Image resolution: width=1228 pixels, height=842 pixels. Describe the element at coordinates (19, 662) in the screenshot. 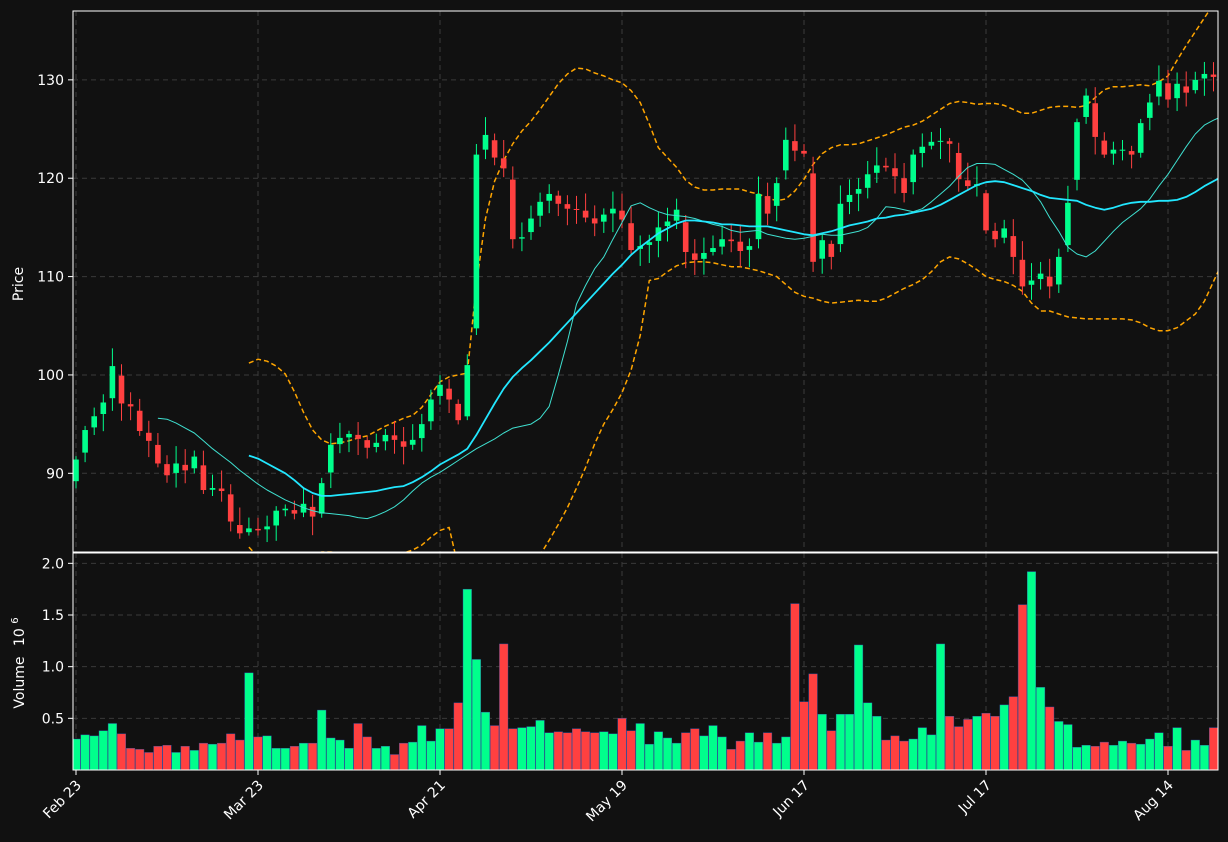

I see `volume-axis-title: Volume 10 6` at that location.